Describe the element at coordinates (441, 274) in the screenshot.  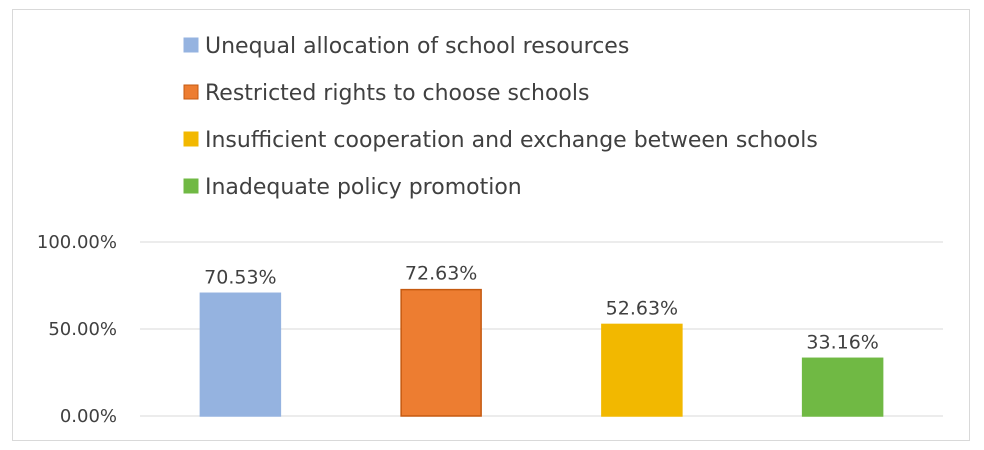
I see `data-label-2: 72.63%` at that location.